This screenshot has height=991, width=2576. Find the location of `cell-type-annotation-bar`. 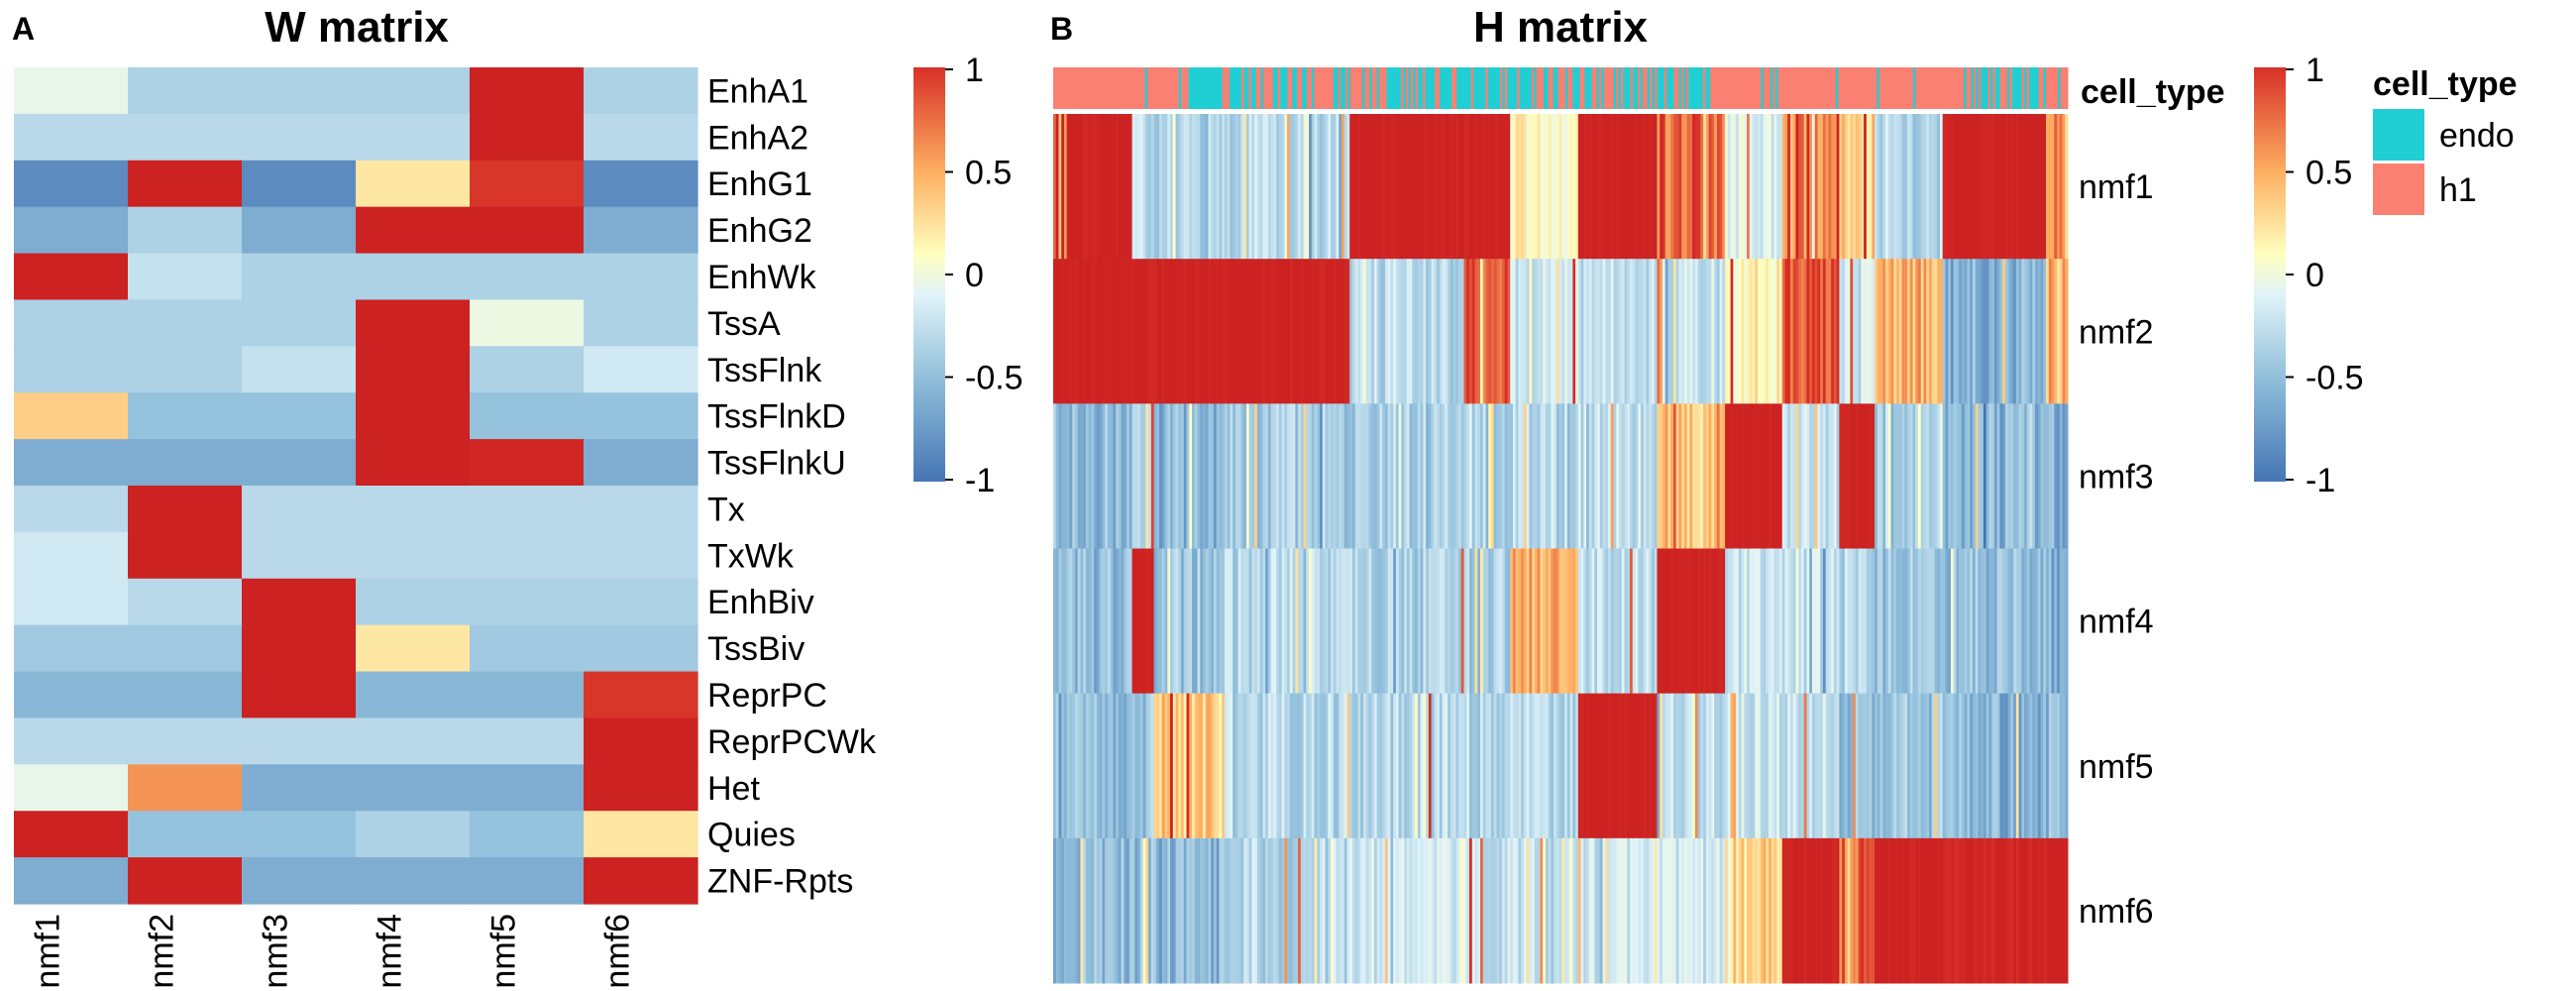

cell-type-annotation-bar is located at coordinates (1561, 88).